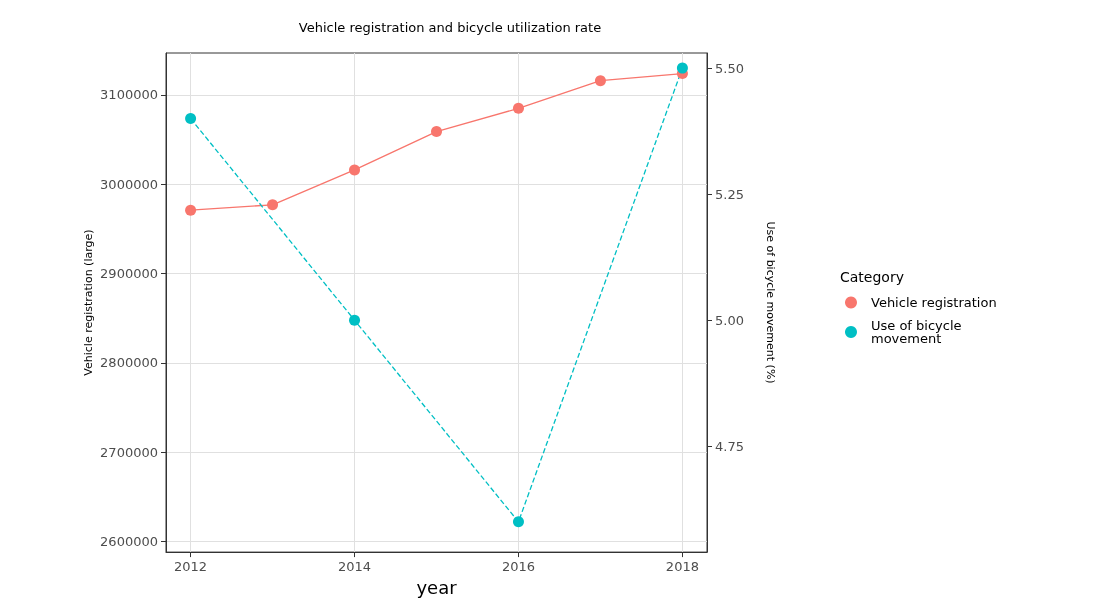 The height and width of the screenshot is (609, 1109). What do you see at coordinates (437, 587) in the screenshot?
I see `x-axis-title: year` at bounding box center [437, 587].